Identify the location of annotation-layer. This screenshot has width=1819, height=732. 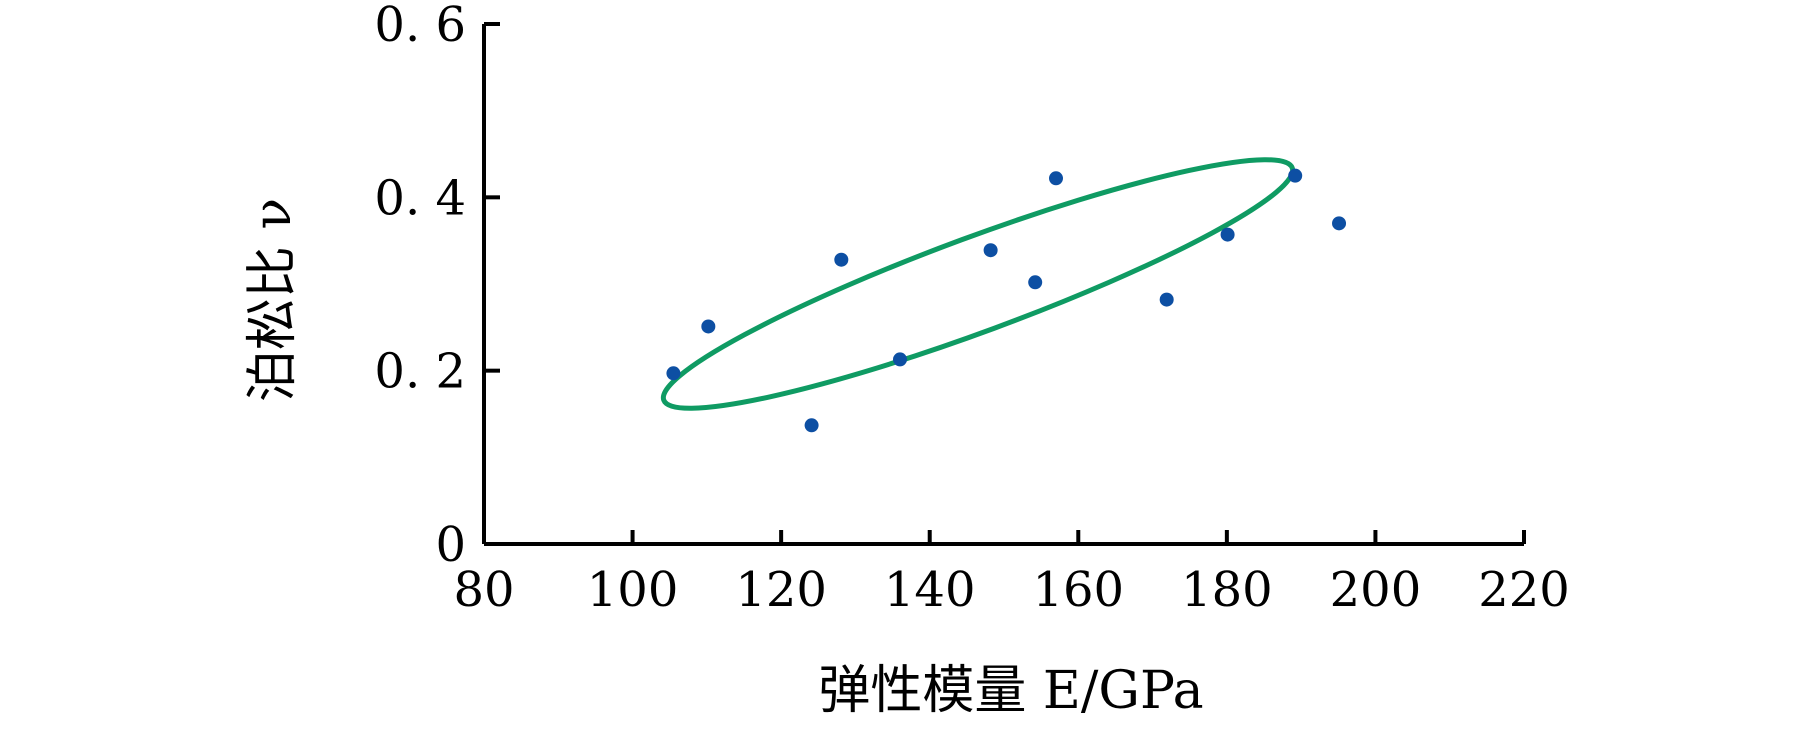
(978, 284).